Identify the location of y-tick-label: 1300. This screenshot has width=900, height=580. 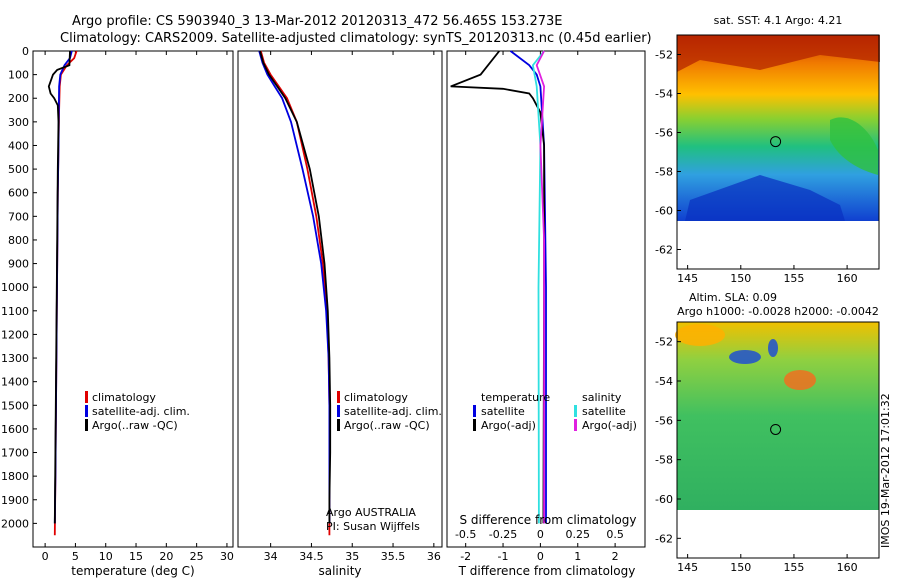
(15, 358).